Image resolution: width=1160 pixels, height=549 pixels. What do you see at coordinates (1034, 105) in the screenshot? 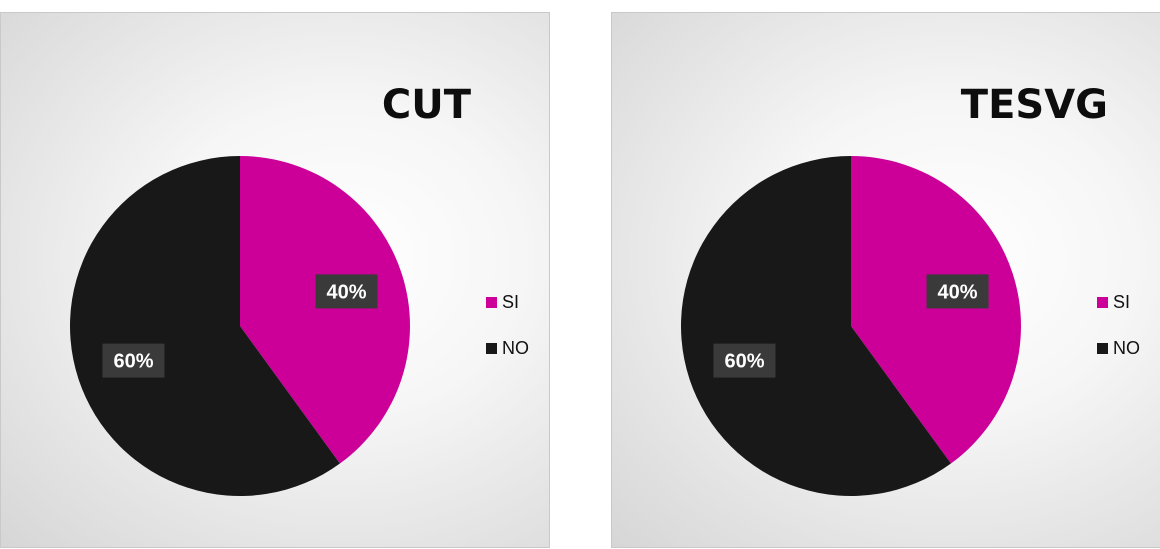
I see `chart-title: TESVG` at bounding box center [1034, 105].